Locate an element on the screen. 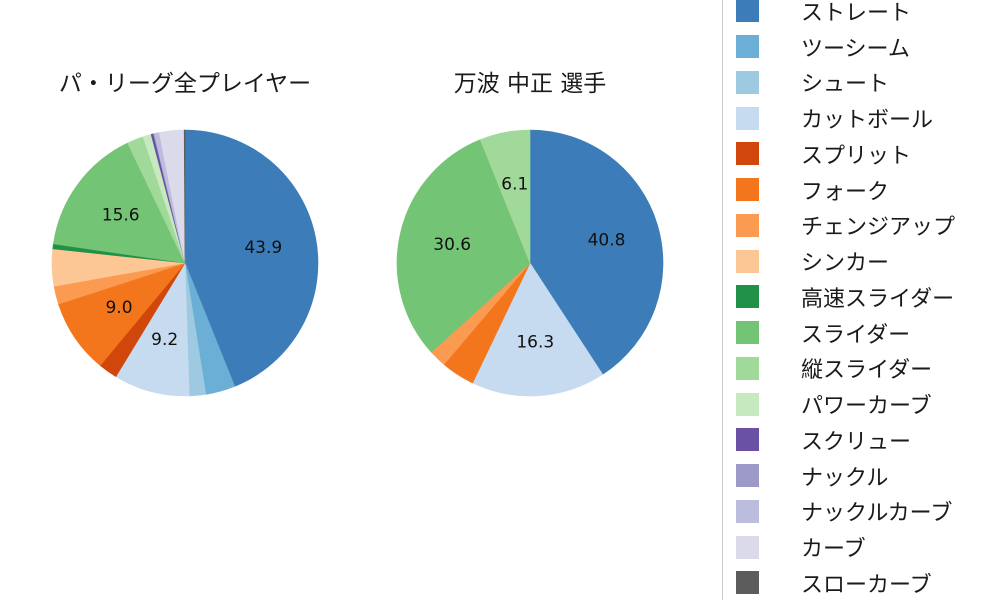 Image resolution: width=1000 pixels, height=600 pixels. legend-item: フォーク is located at coordinates (845, 190).